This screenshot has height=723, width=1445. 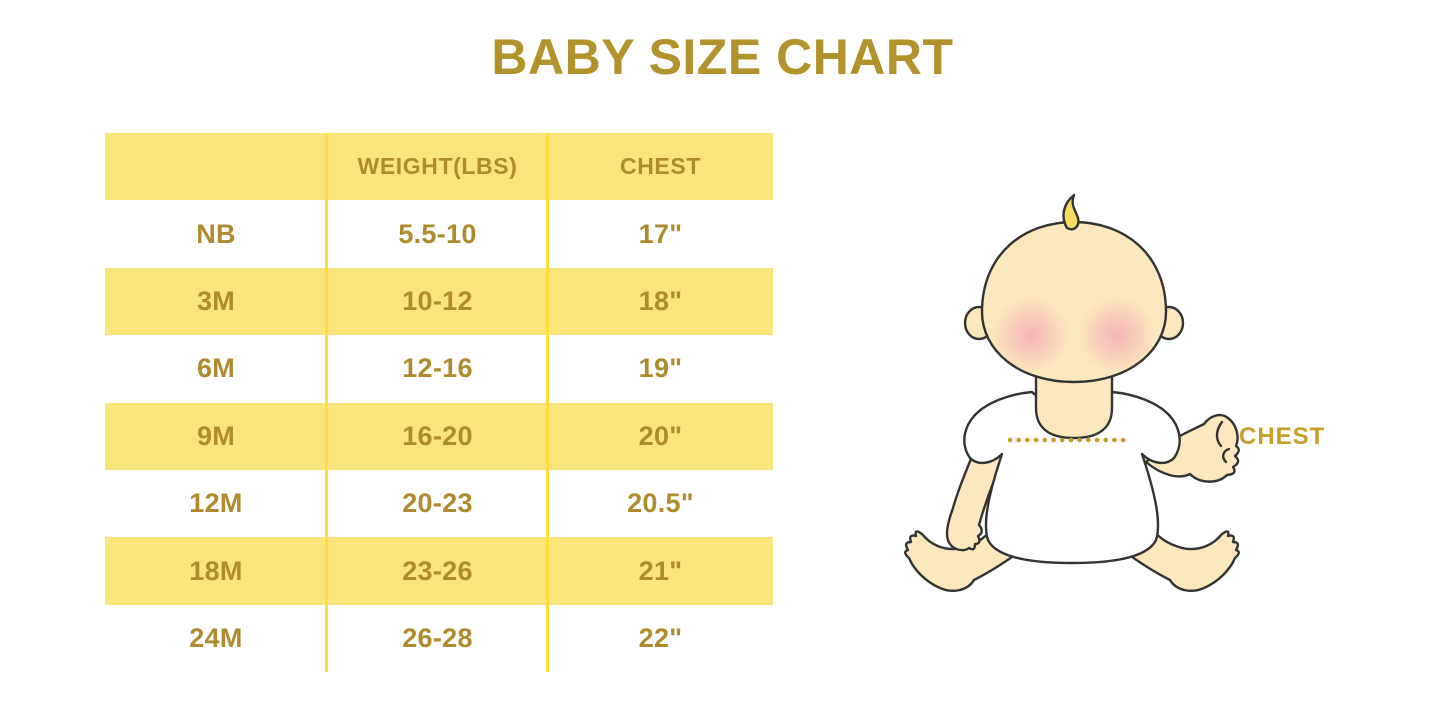 I want to click on size-cell: 3M, so click(x=216, y=300).